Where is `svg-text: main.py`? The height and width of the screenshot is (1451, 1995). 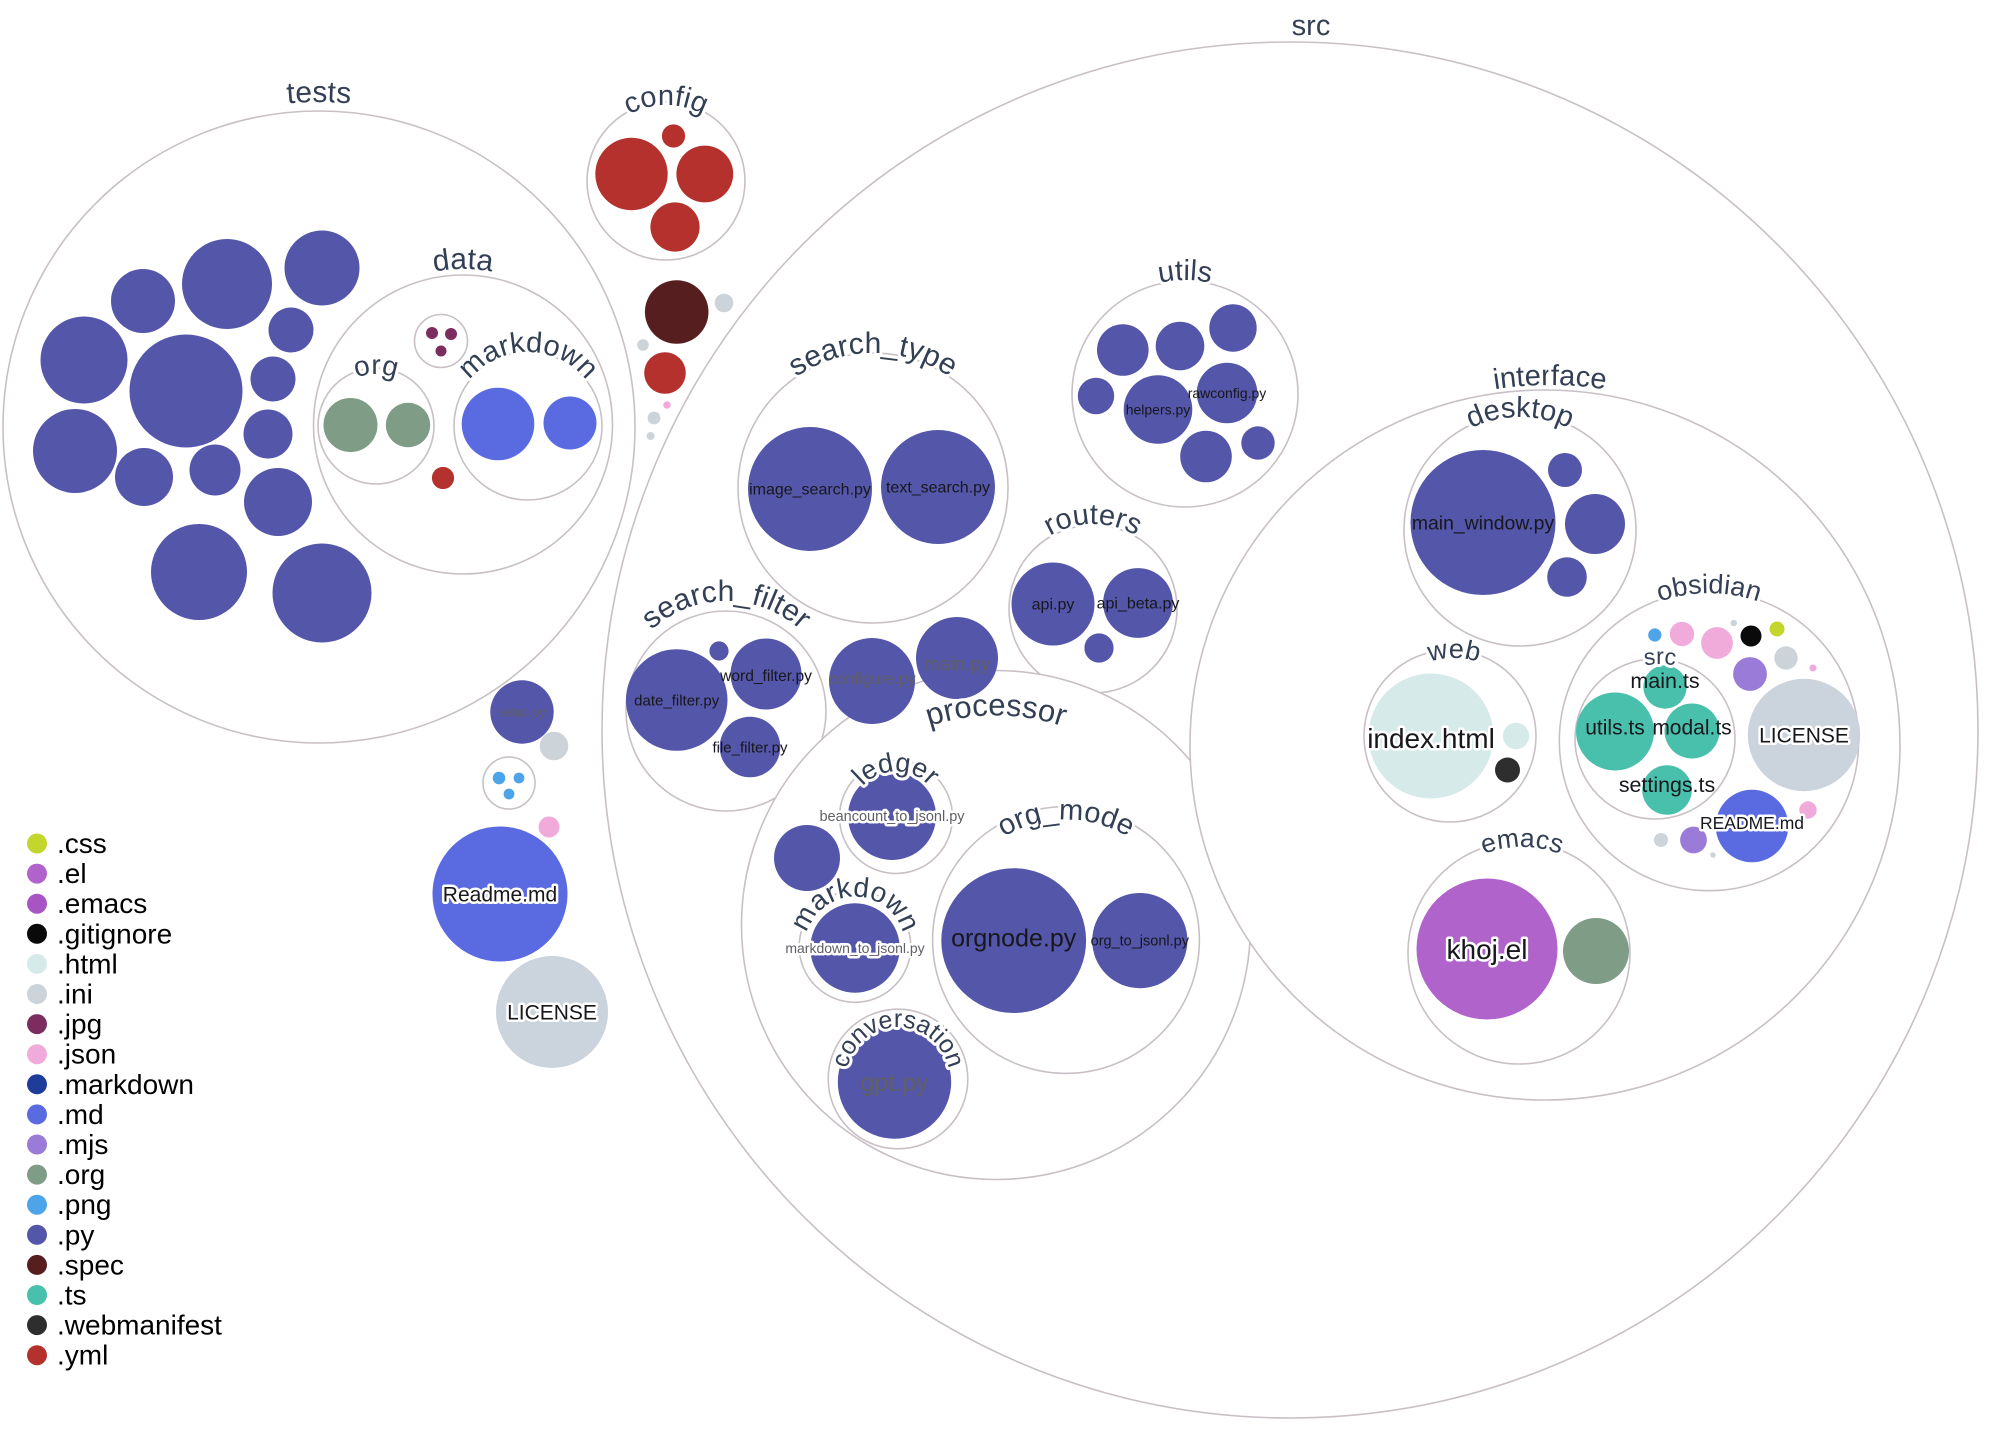
svg-text: main.py is located at coordinates (957, 665).